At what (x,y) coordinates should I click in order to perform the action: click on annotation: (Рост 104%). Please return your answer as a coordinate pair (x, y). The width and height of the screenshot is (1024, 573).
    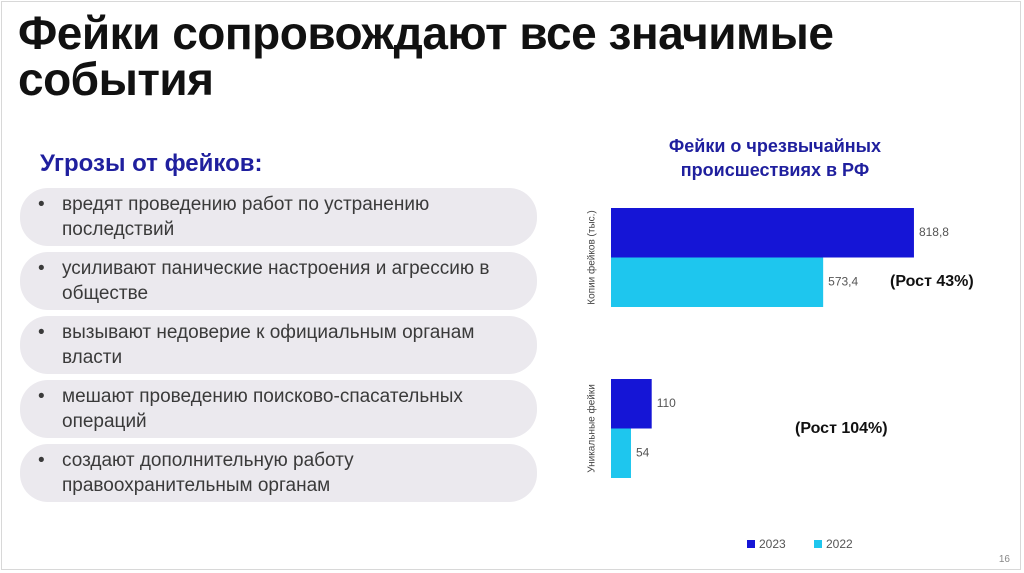
    Looking at the image, I should click on (841, 428).